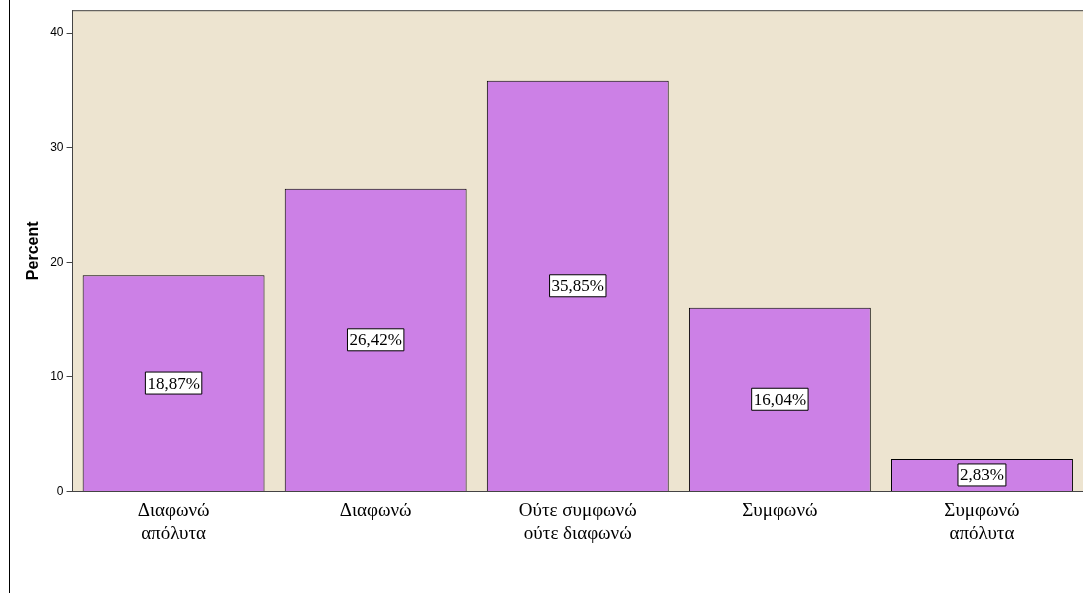 This screenshot has width=1083, height=593. I want to click on x-tick-label: Διαφωνώ, so click(375, 509).